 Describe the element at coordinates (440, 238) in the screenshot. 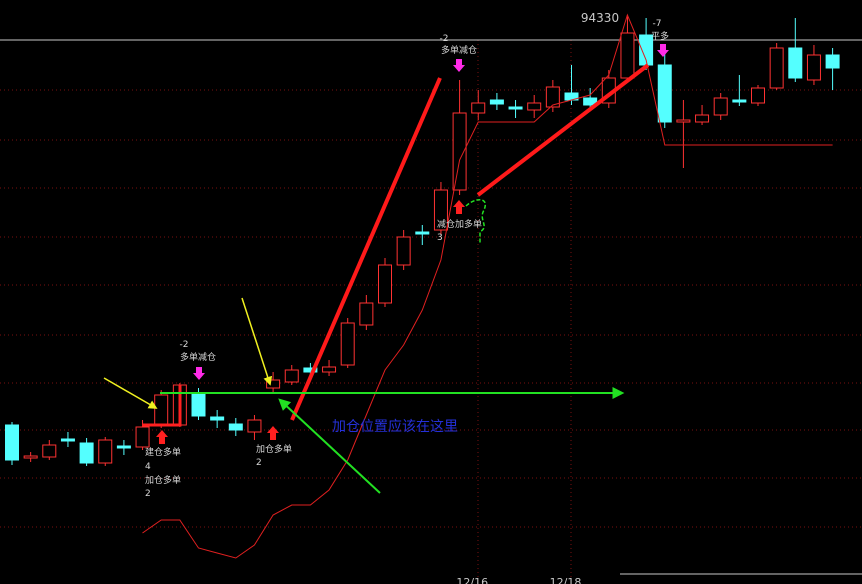

I see `annotation: 3` at that location.